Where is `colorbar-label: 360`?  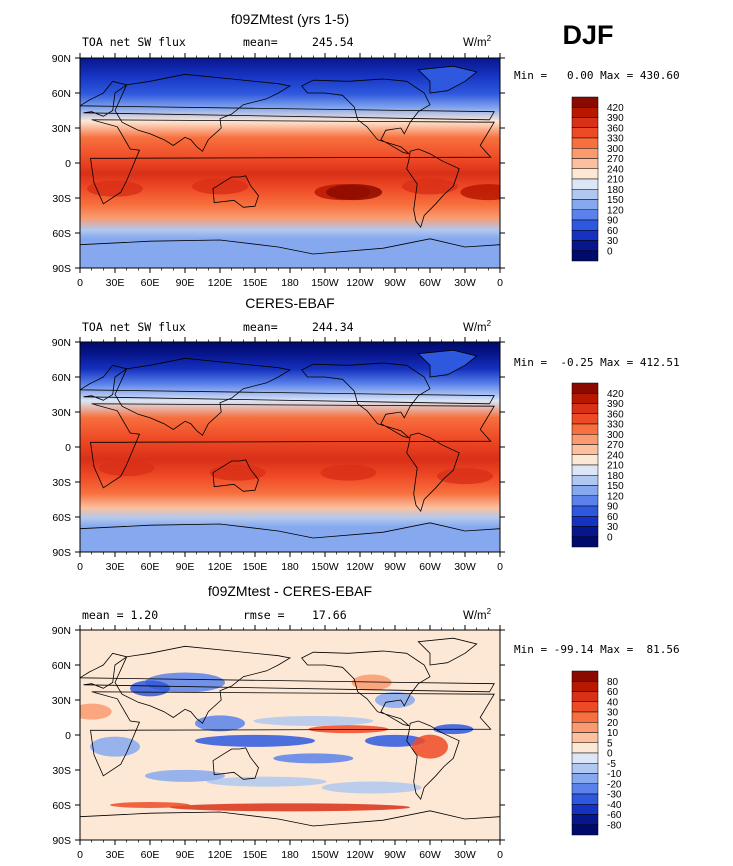 colorbar-label: 360 is located at coordinates (615, 128).